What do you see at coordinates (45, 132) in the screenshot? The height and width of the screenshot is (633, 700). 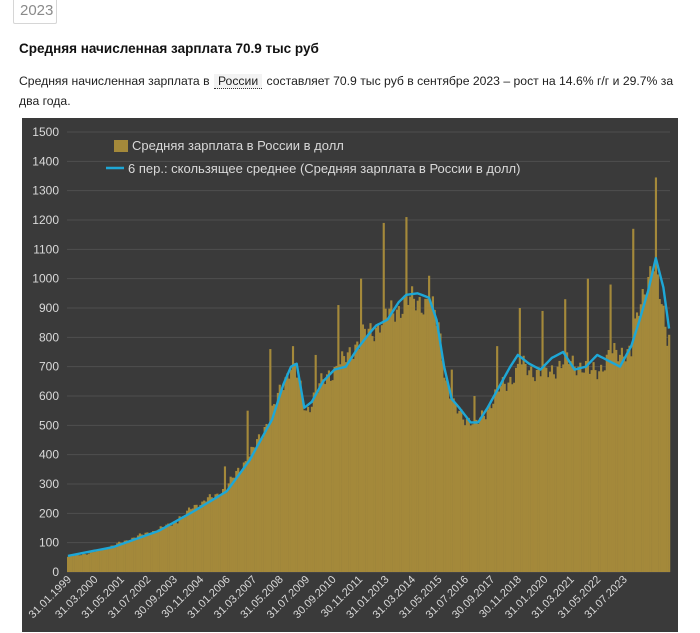 I see `y-tick-label: 1500` at bounding box center [45, 132].